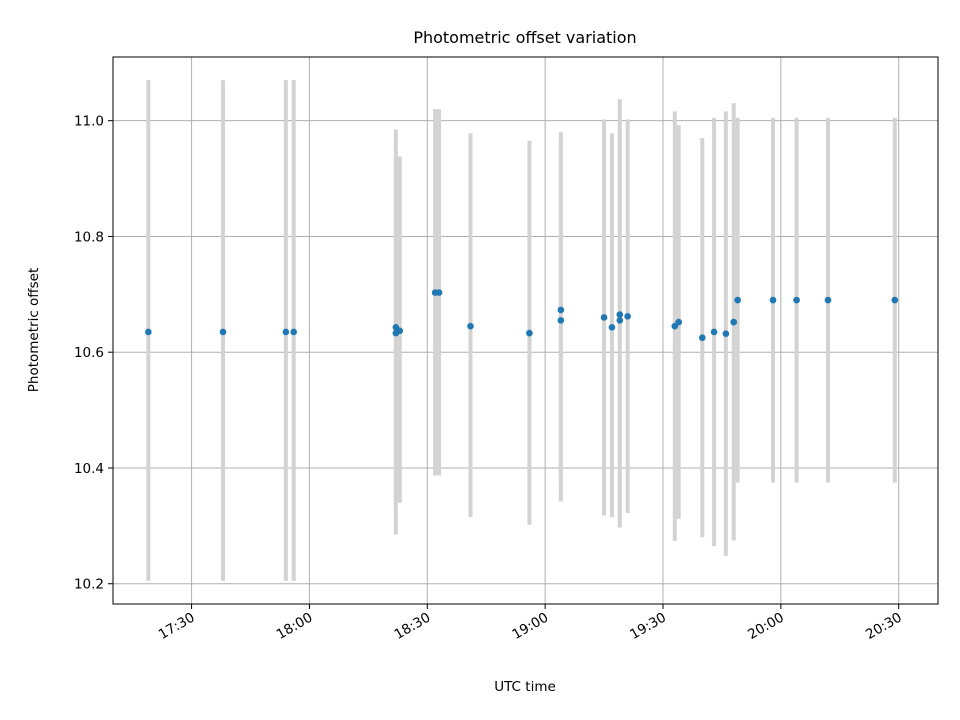  Describe the element at coordinates (413, 626) in the screenshot. I see `x-tick-label: 18:30` at that location.